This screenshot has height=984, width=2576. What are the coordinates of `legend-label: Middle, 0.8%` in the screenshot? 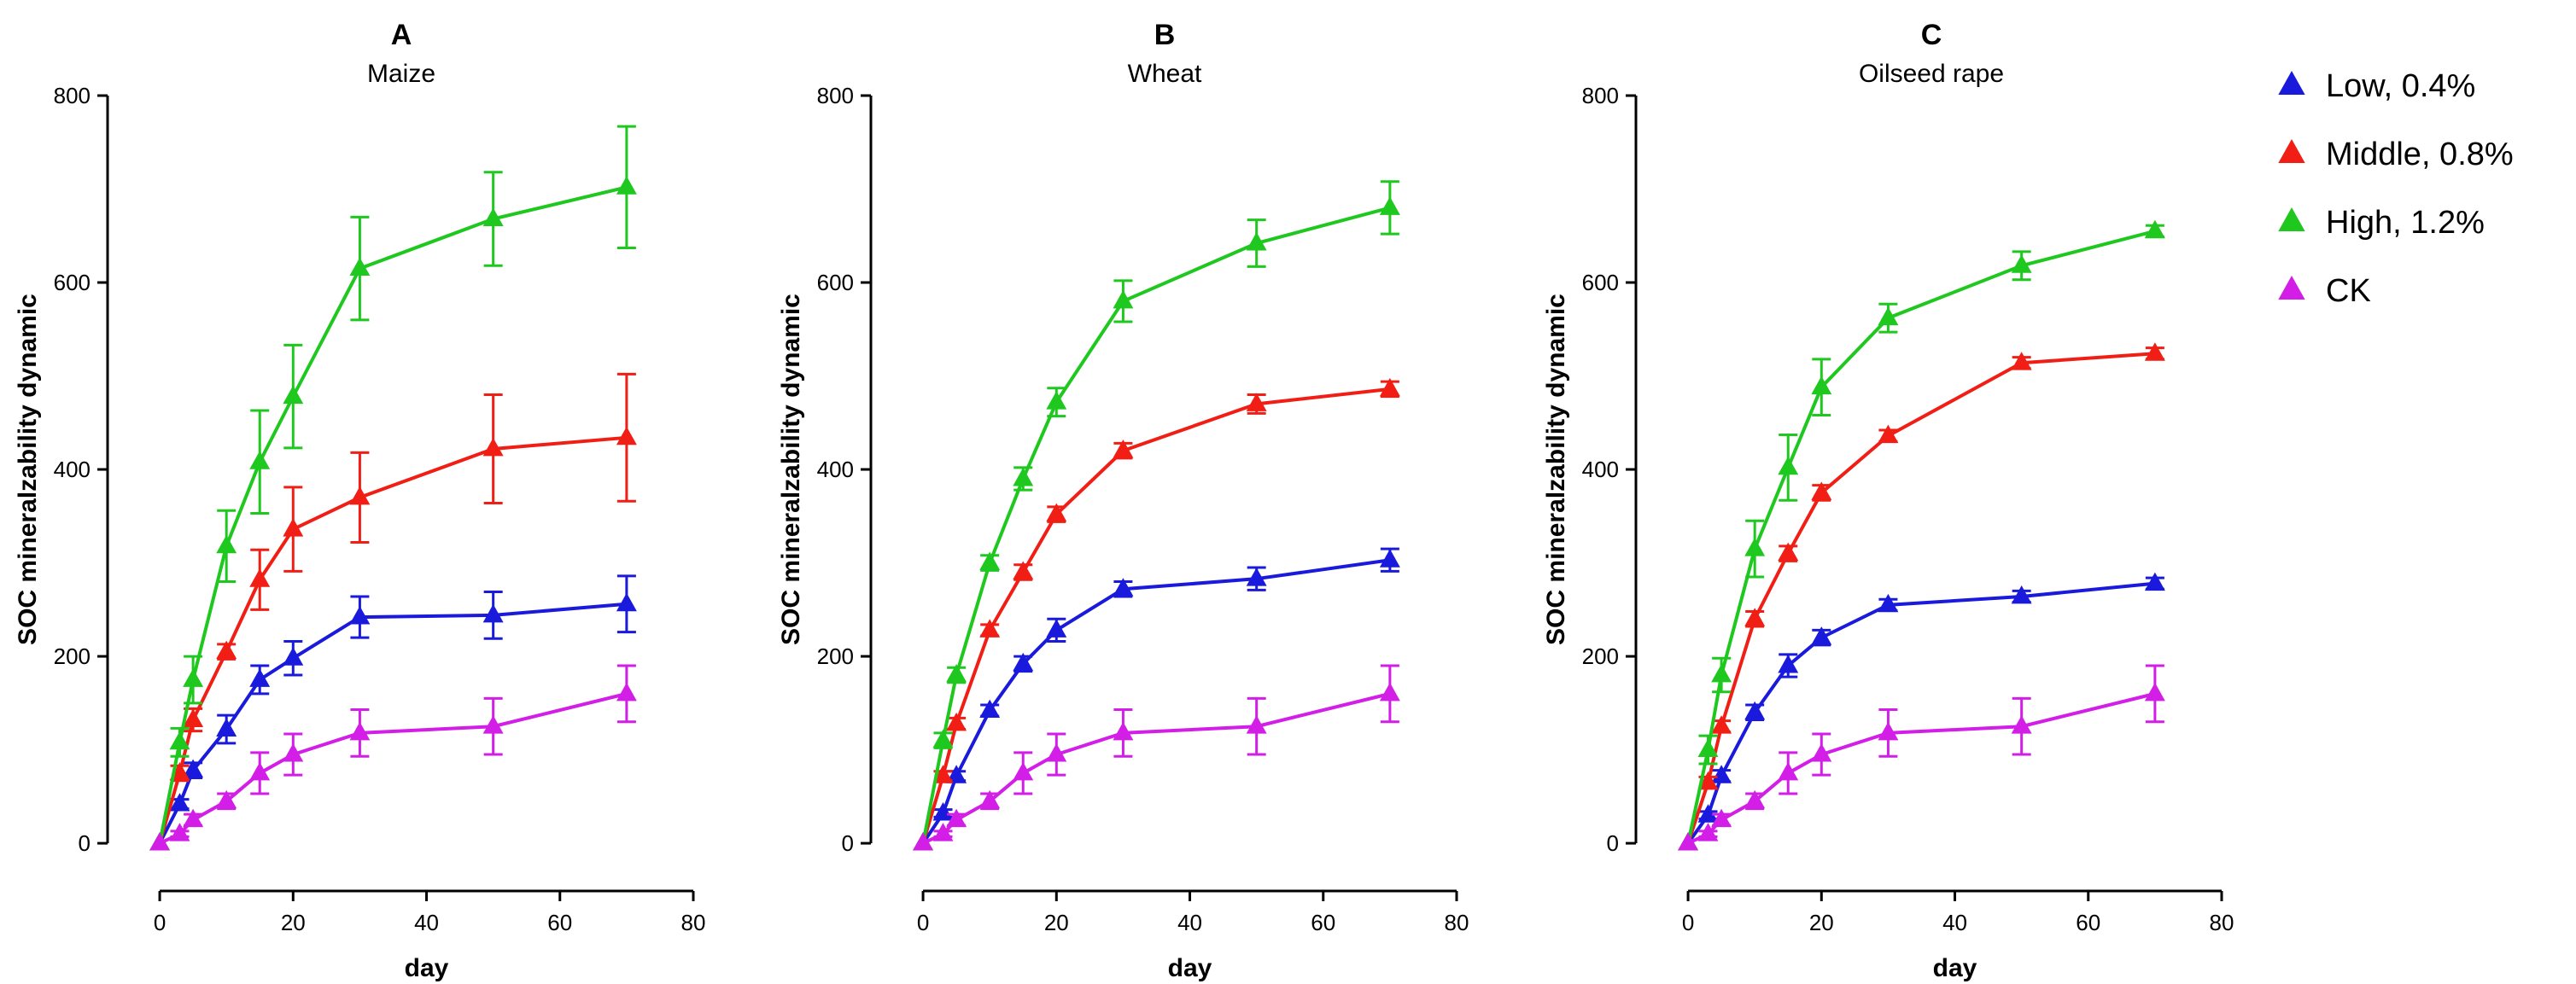 It's located at (2420, 154).